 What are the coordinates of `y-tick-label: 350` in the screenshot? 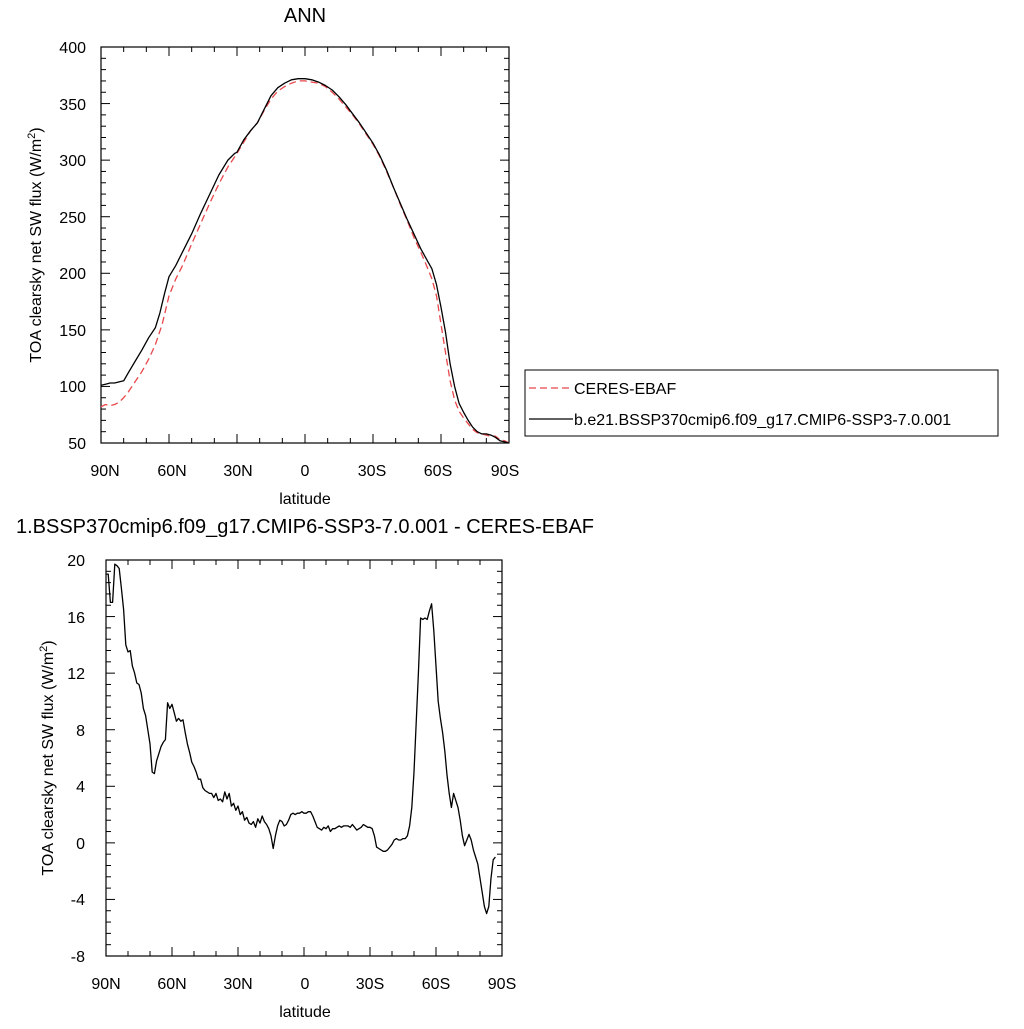 It's located at (72, 105).